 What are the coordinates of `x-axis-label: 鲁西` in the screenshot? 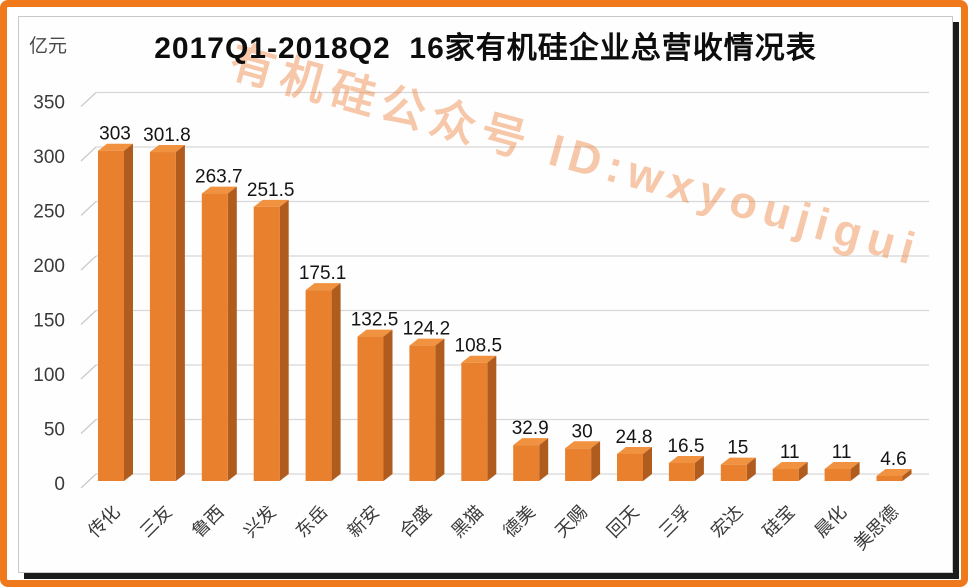 It's located at (208, 522).